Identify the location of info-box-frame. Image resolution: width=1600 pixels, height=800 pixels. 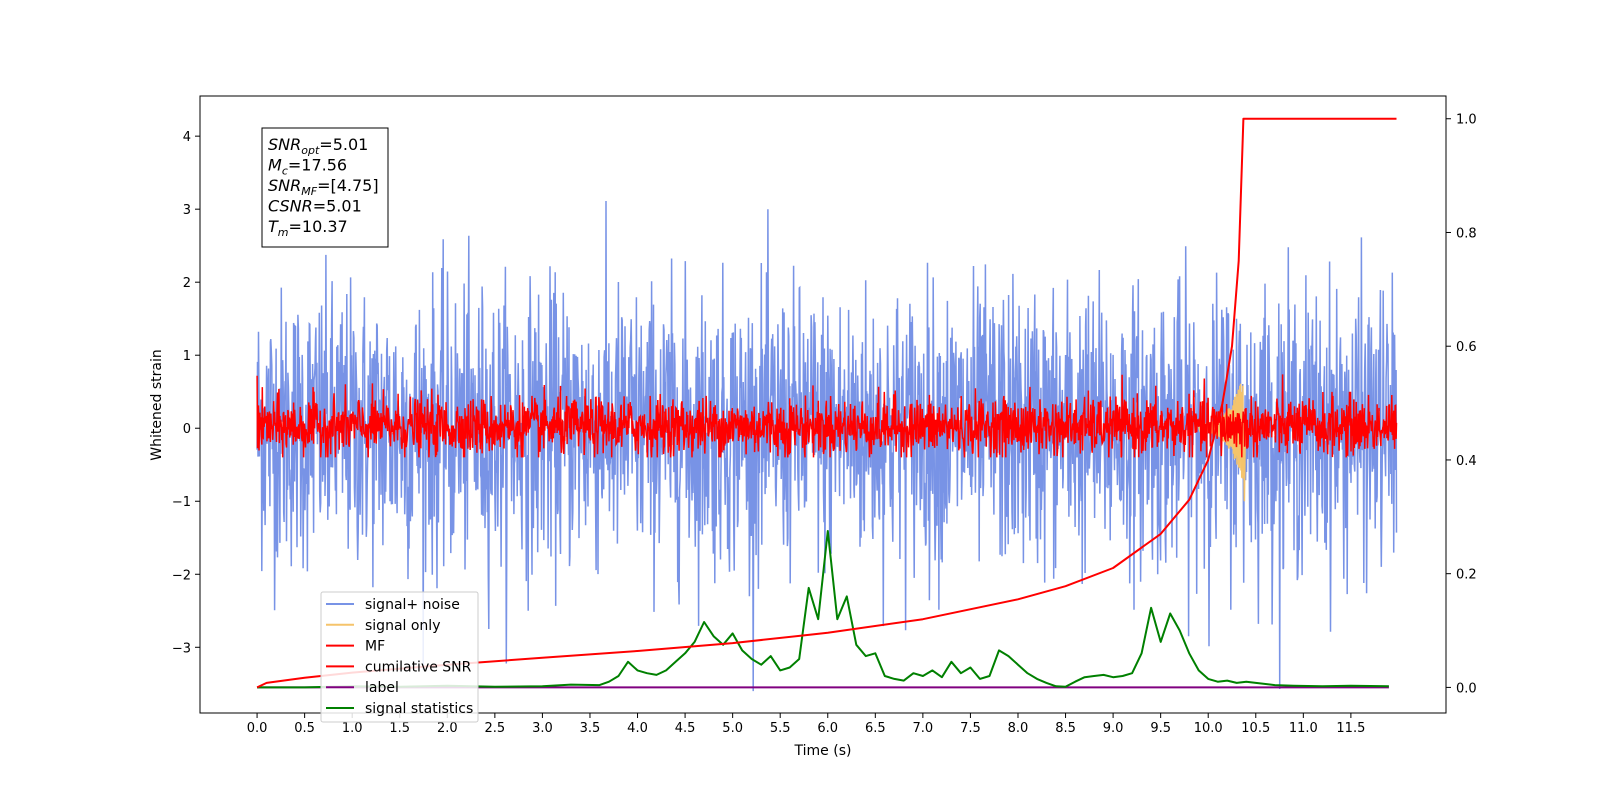
(325, 187).